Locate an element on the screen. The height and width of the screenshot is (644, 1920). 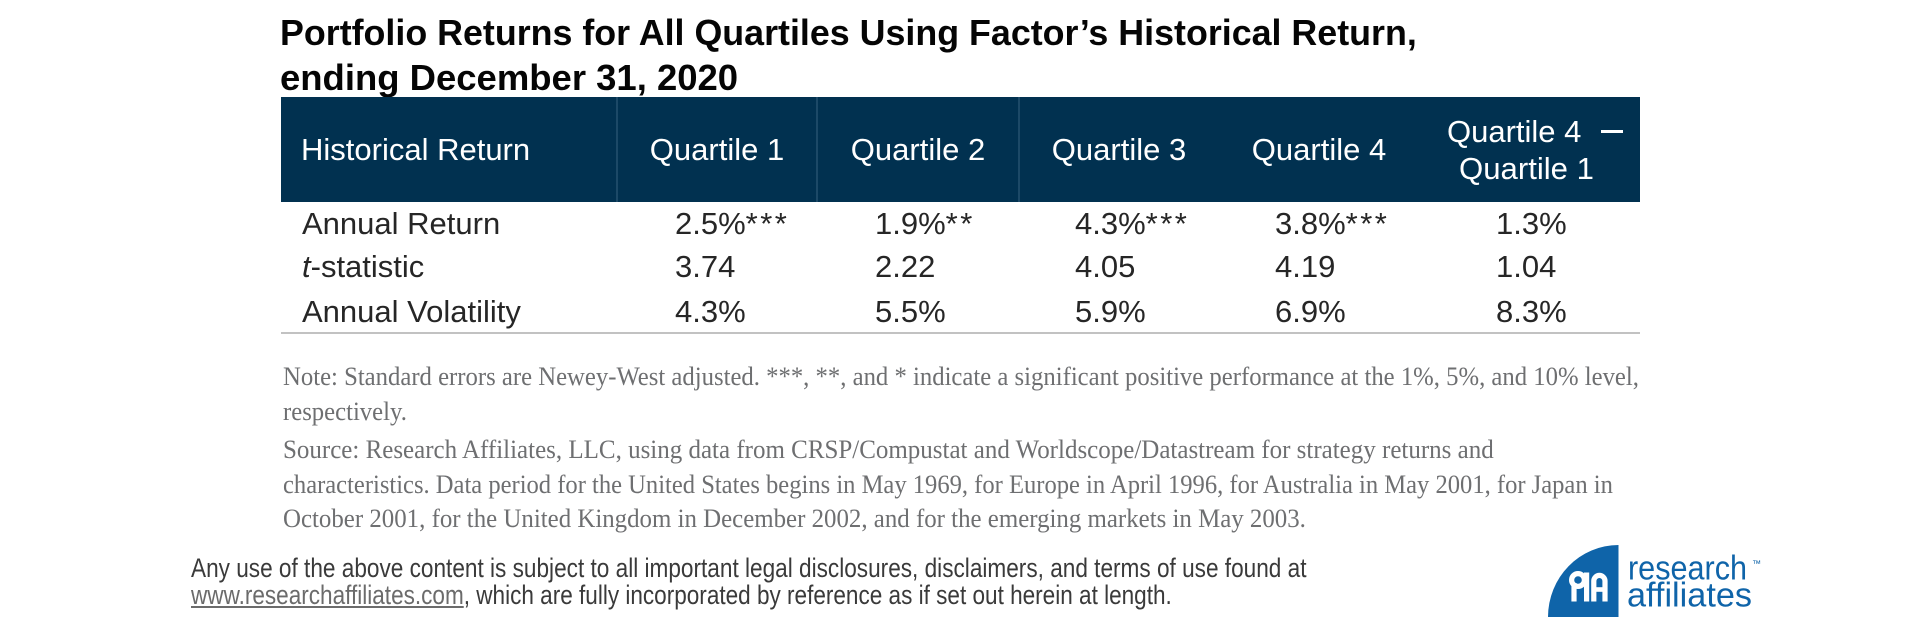
svg-text: ™ is located at coordinates (1756, 563).